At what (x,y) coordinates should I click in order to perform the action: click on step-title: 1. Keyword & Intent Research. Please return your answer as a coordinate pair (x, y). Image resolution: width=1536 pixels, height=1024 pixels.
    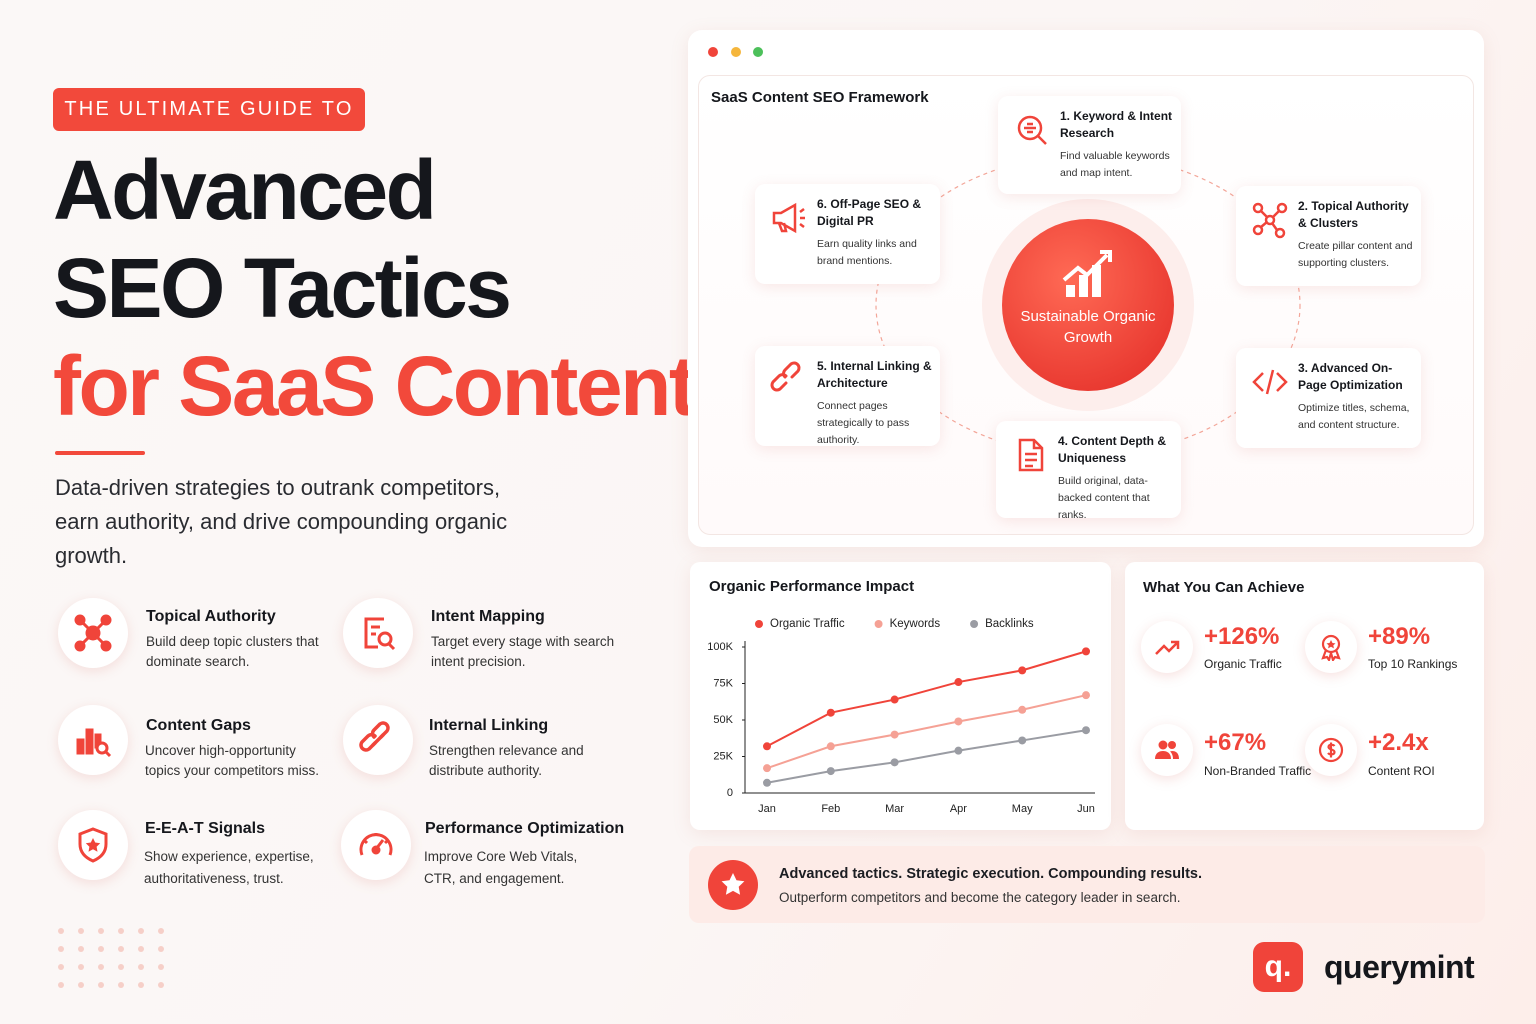
    Looking at the image, I should click on (1116, 124).